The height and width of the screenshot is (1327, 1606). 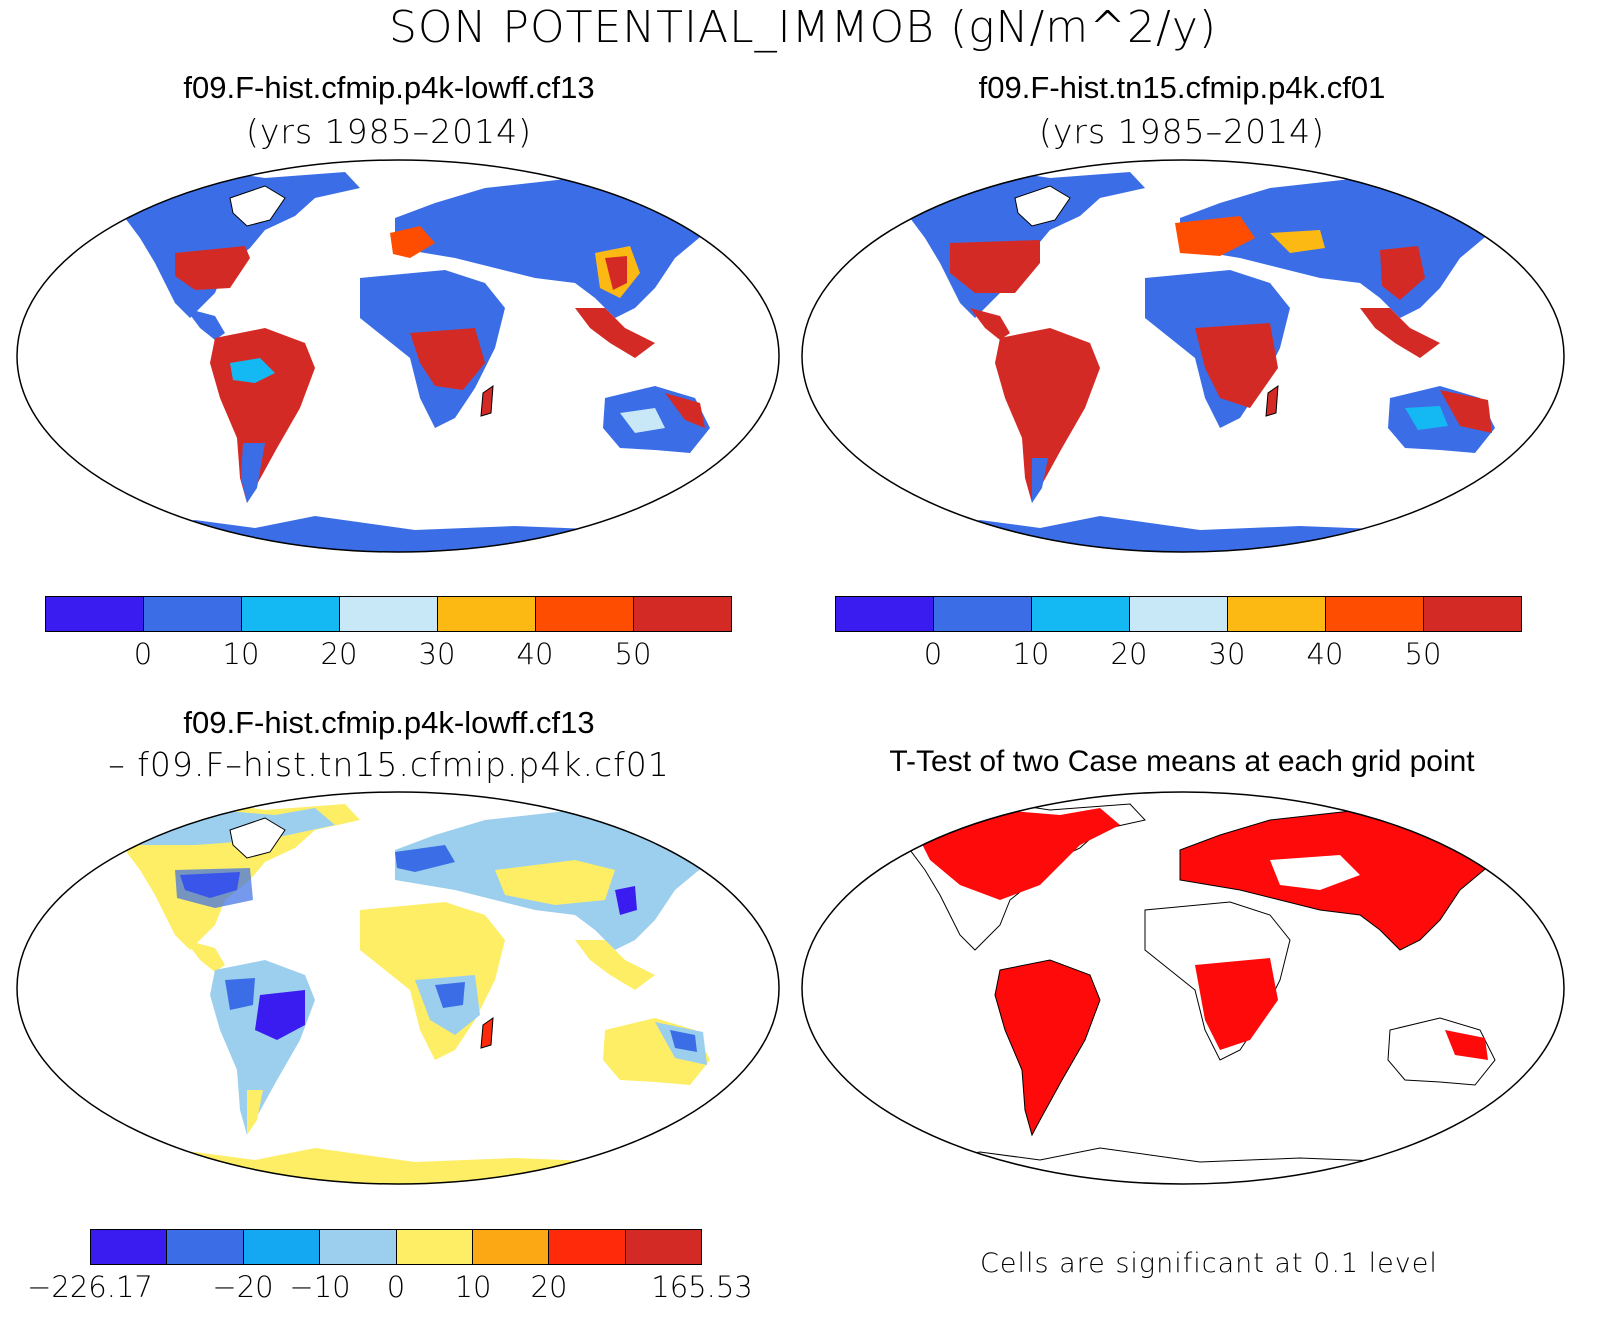 What do you see at coordinates (235, 245) in the screenshot?
I see `north-america-land` at bounding box center [235, 245].